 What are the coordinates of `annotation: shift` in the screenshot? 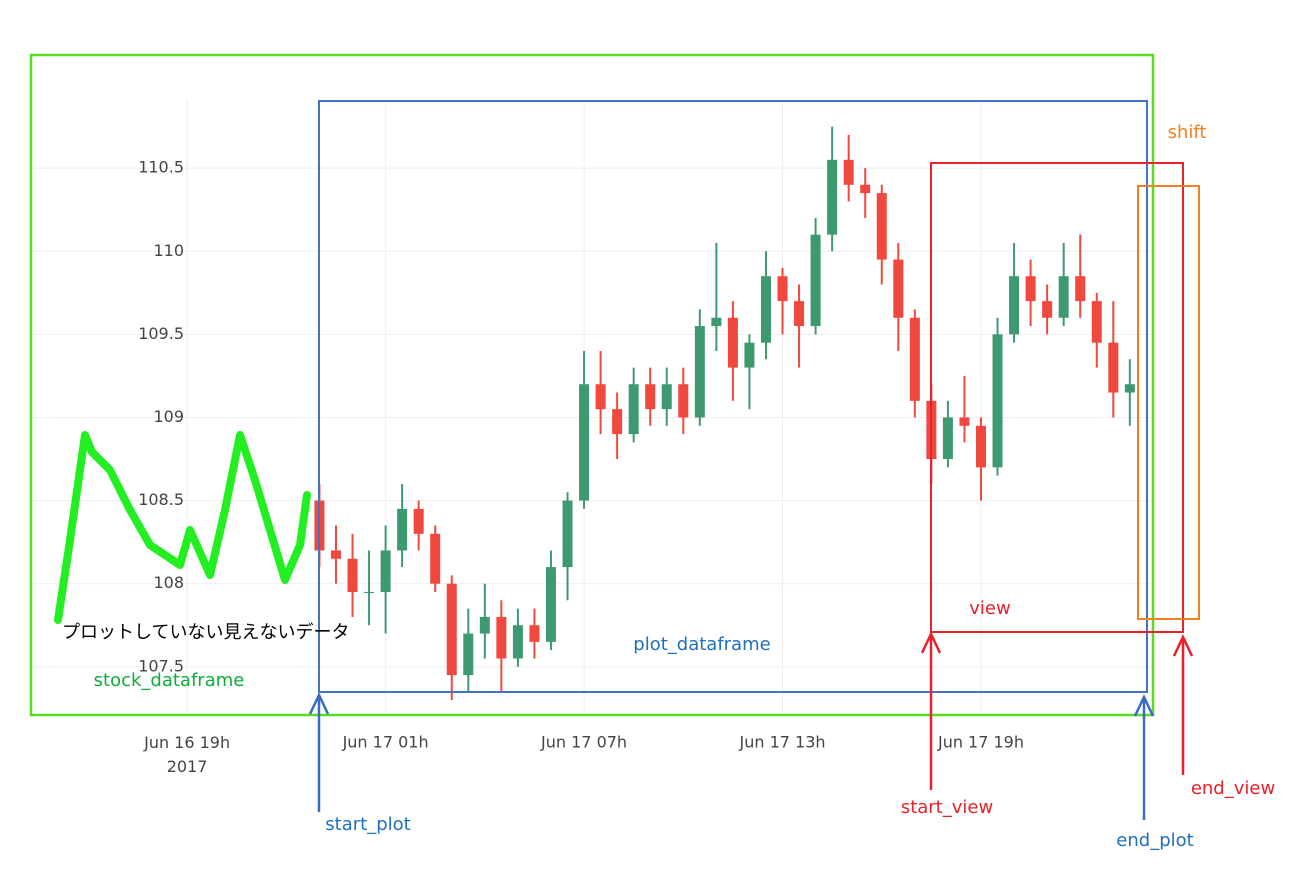 It's located at (1187, 132).